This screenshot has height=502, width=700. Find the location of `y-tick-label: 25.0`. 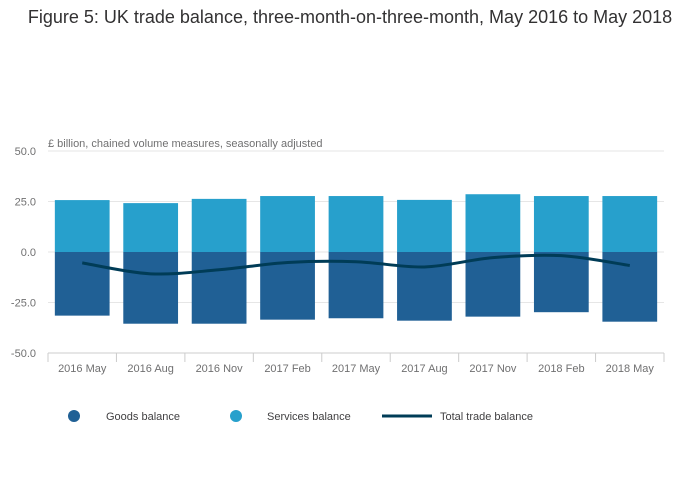

y-tick-label: 25.0 is located at coordinates (25, 203).